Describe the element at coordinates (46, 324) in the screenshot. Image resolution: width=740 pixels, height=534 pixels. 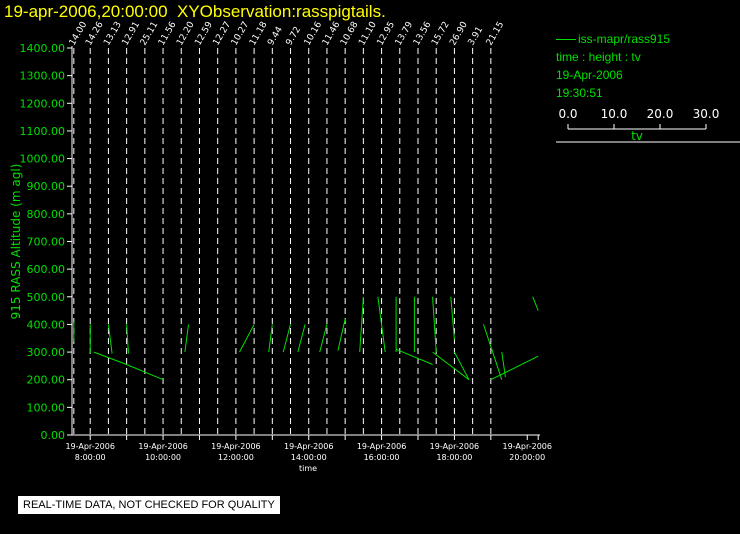
I see `y-tick-label: 400.00` at that location.